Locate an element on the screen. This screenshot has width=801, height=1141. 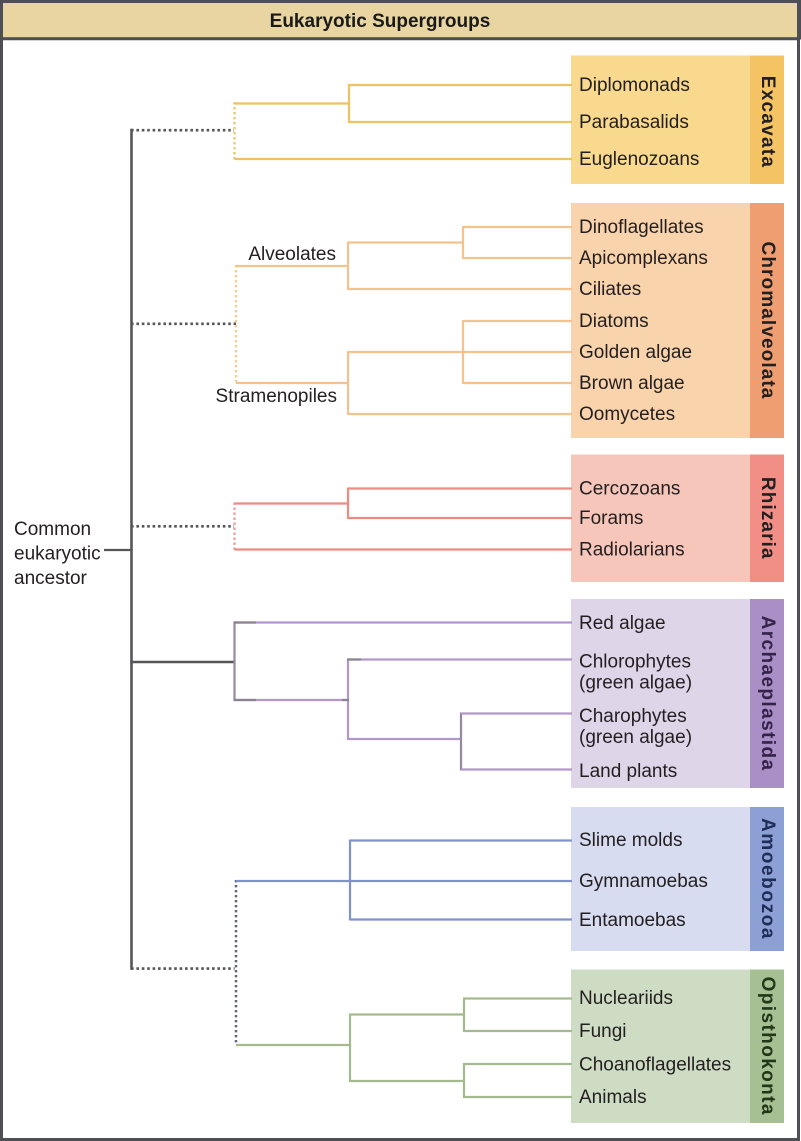
svg-text: Diplomonads is located at coordinates (634, 85).